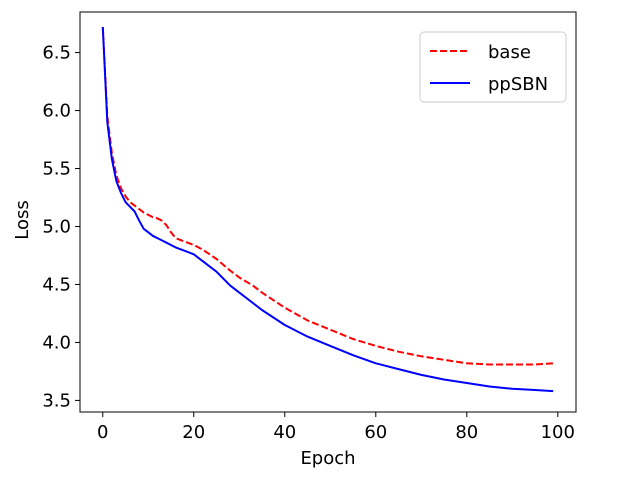 This screenshot has width=640, height=480. What do you see at coordinates (56, 400) in the screenshot?
I see `y-tick-label: 3.5` at bounding box center [56, 400].